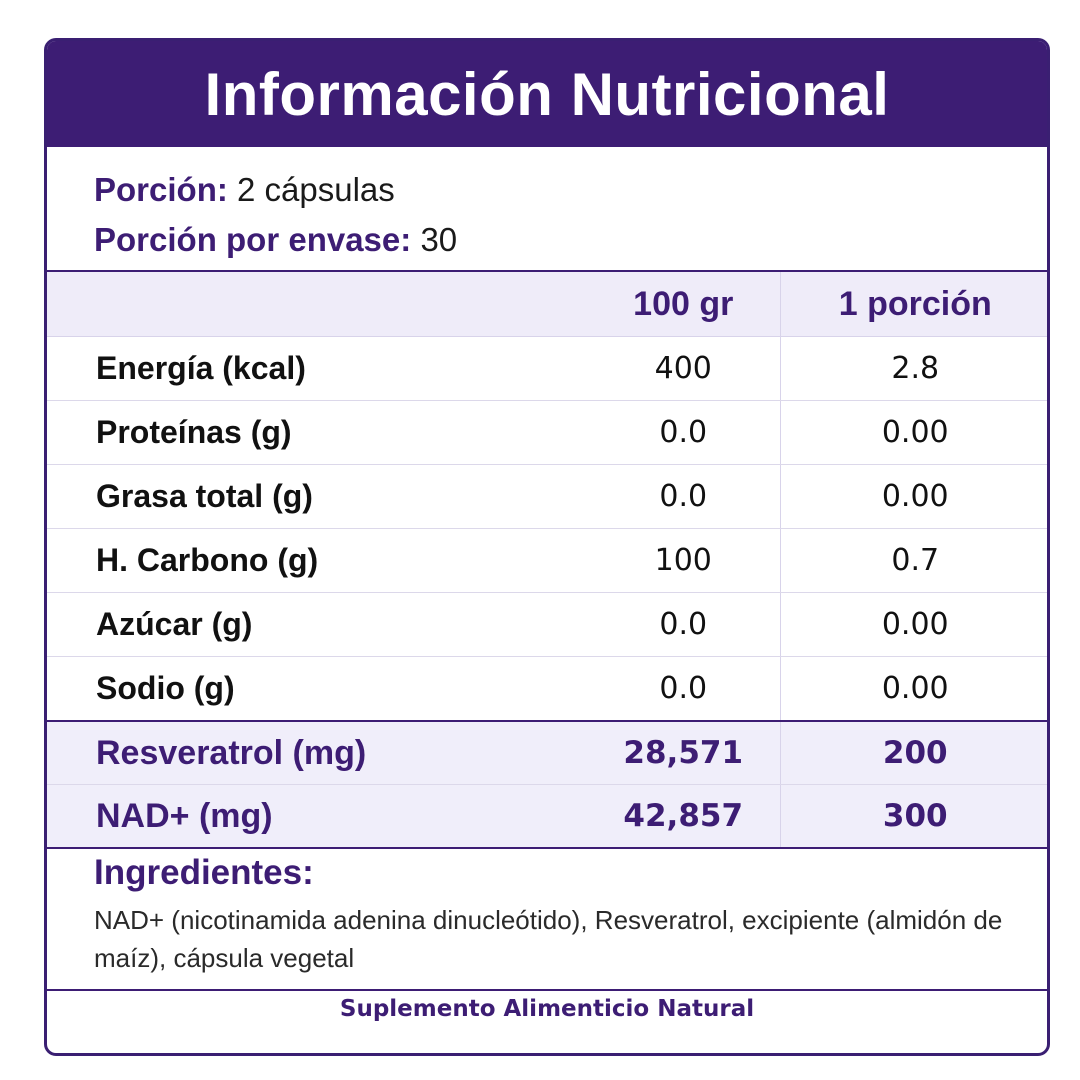 The height and width of the screenshot is (1080, 1080). I want to click on header-per-100g: 100 gr, so click(683, 304).